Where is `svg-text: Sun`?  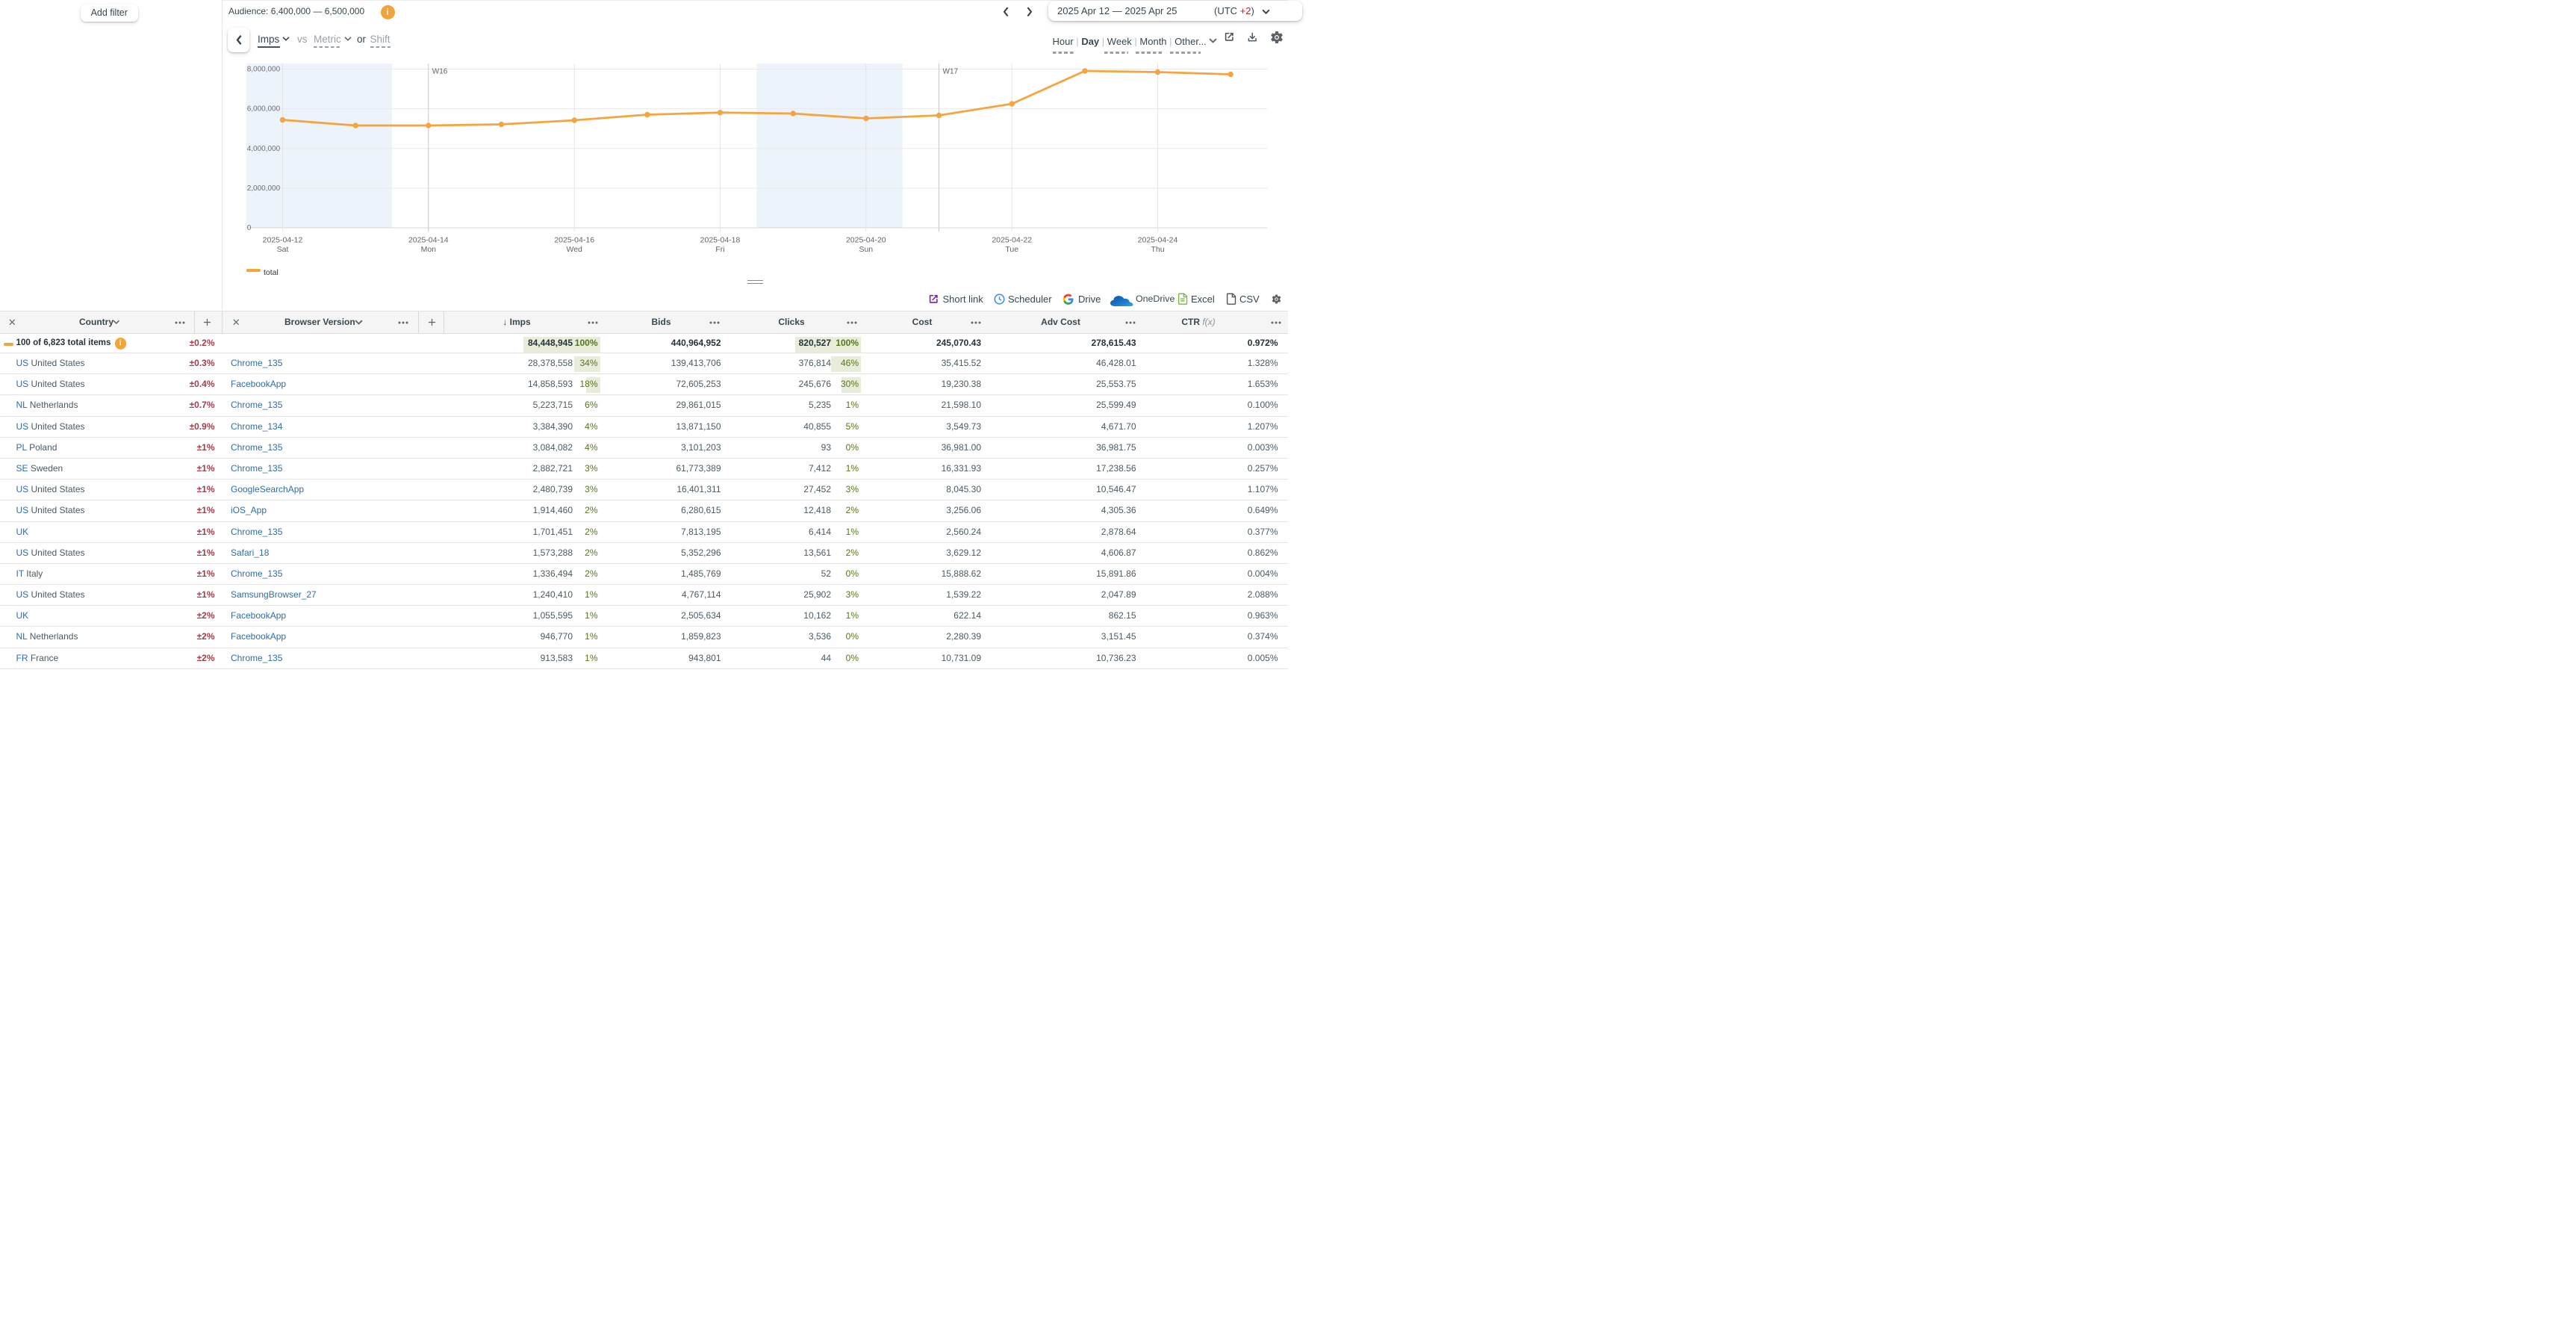
svg-text: Sun is located at coordinates (866, 249).